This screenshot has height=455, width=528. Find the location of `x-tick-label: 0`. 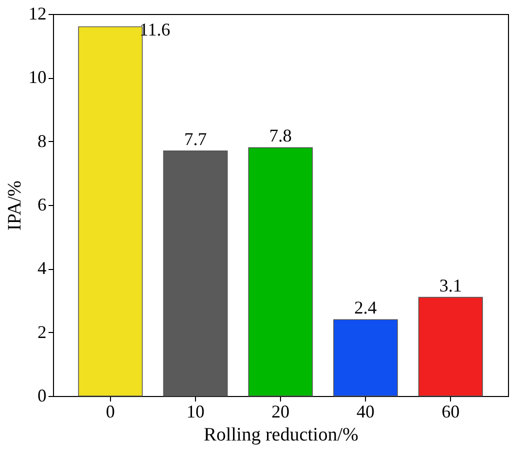

x-tick-label: 0 is located at coordinates (110, 412).